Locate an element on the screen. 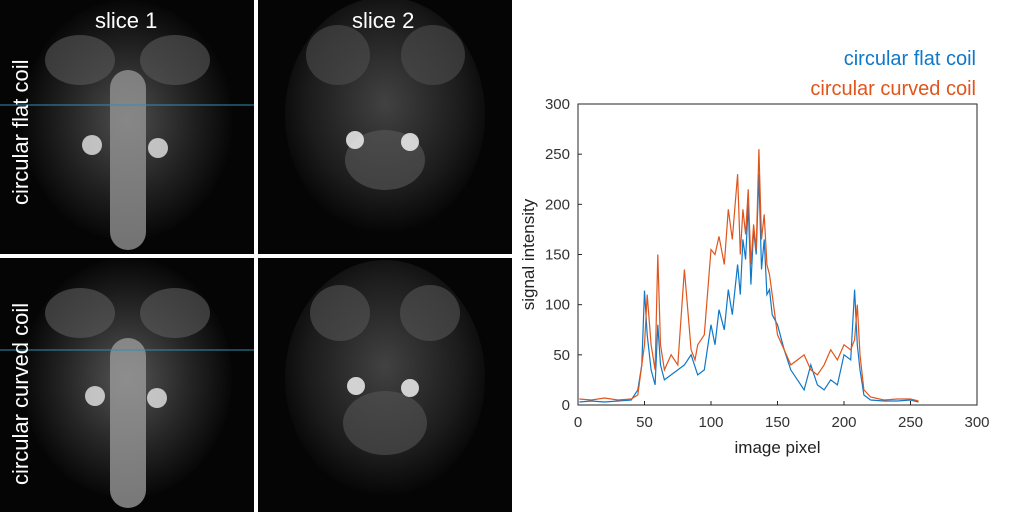 Image resolution: width=1024 pixels, height=517 pixels. y-tick-label: 300 is located at coordinates (557, 104).